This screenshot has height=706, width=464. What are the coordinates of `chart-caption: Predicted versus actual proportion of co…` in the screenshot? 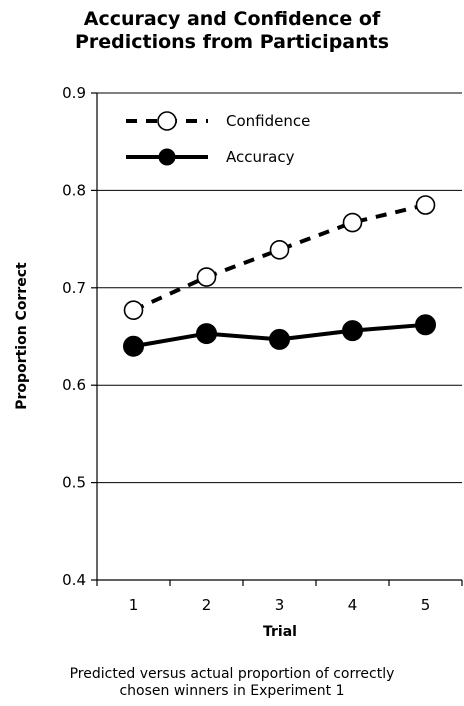 It's located at (232, 683).